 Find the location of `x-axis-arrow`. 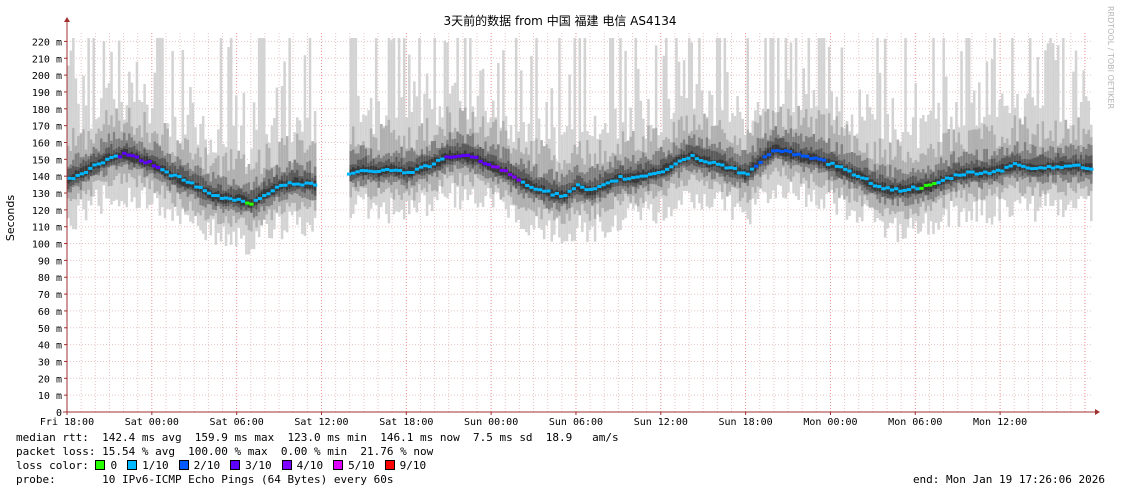

x-axis-arrow is located at coordinates (1097, 412).